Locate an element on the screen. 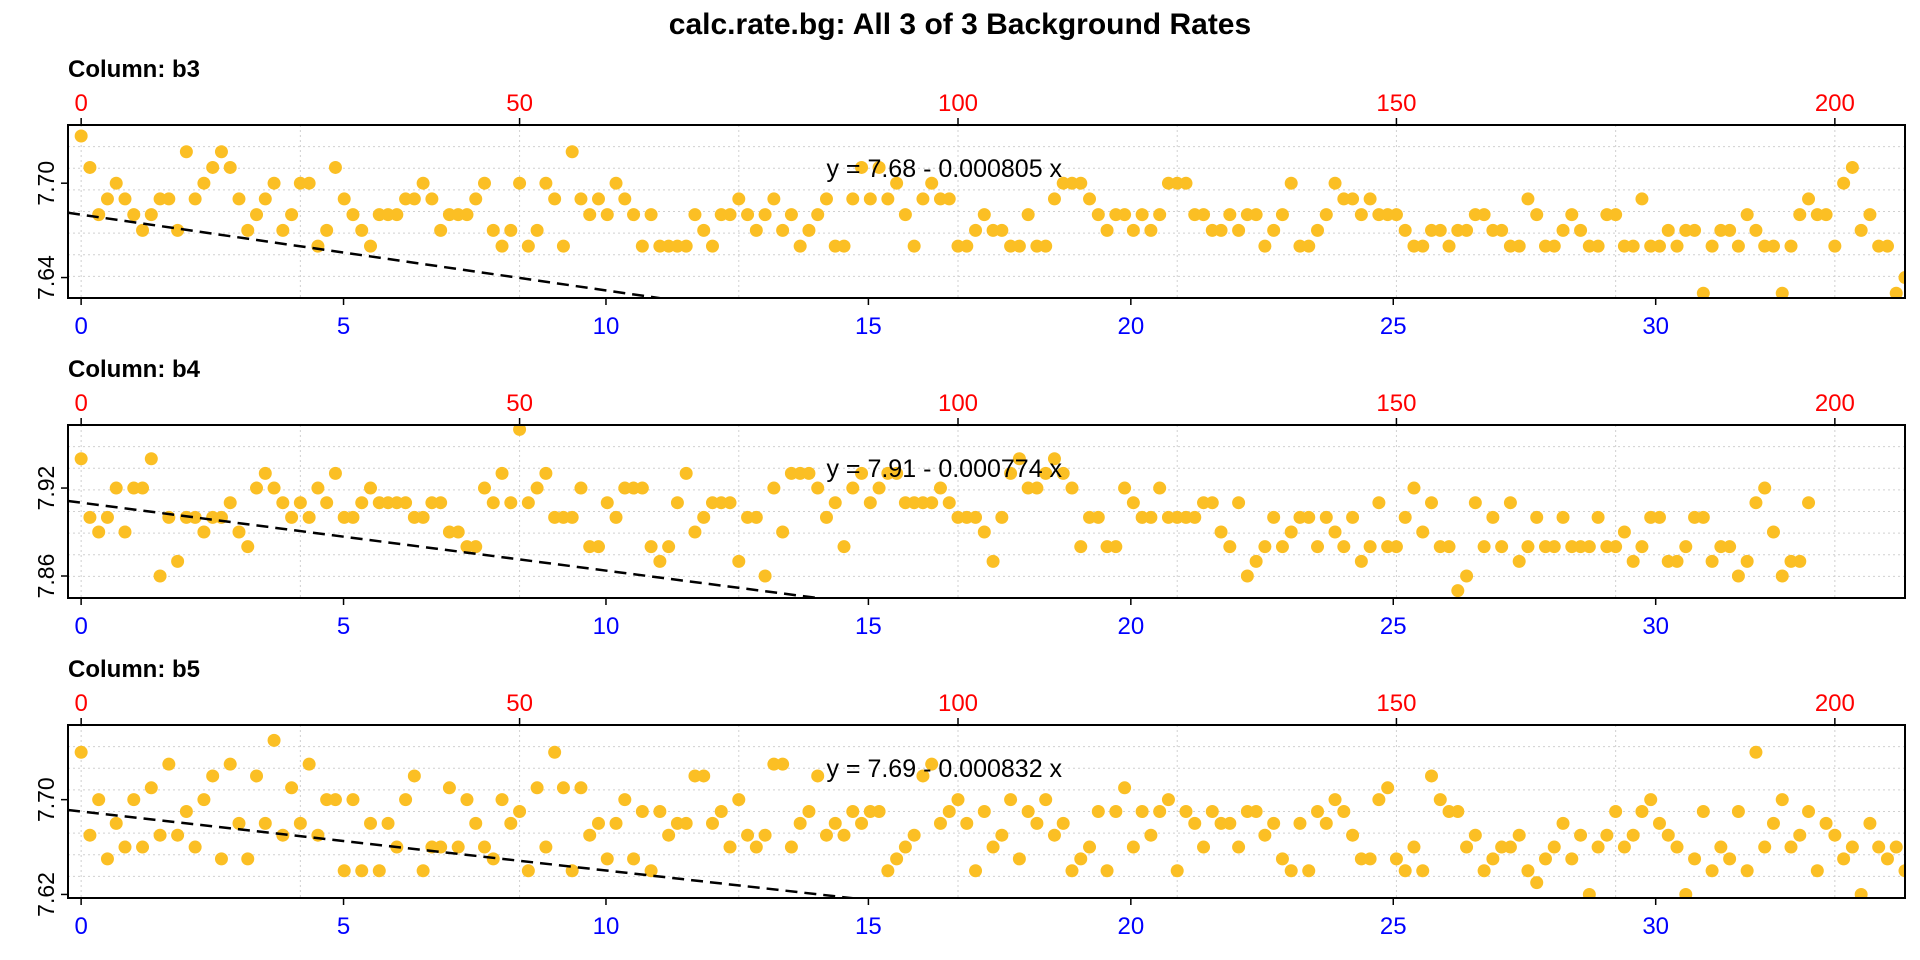 The image size is (1920, 960). bottom-axis-tick-label: 20 is located at coordinates (1130, 626).